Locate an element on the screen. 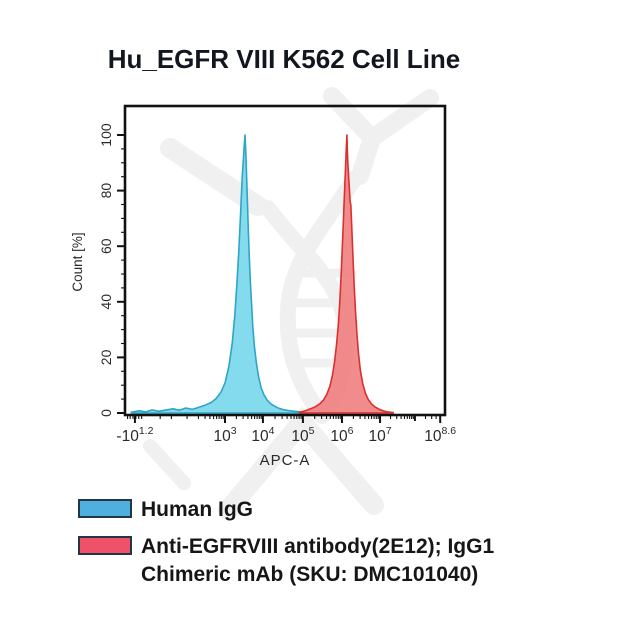  svg-text: -101.2 is located at coordinates (134, 435).